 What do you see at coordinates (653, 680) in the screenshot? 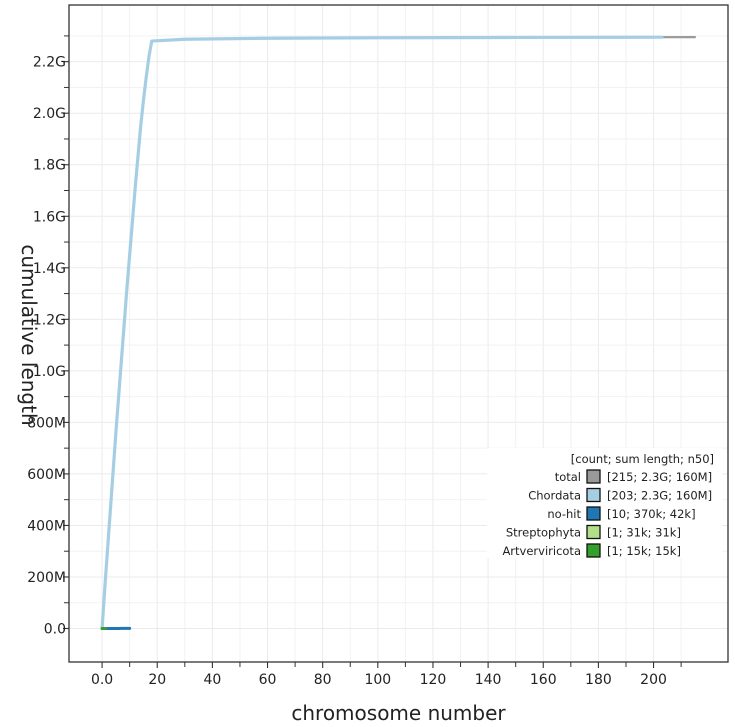
I see `x-tick-label: 200` at bounding box center [653, 680].